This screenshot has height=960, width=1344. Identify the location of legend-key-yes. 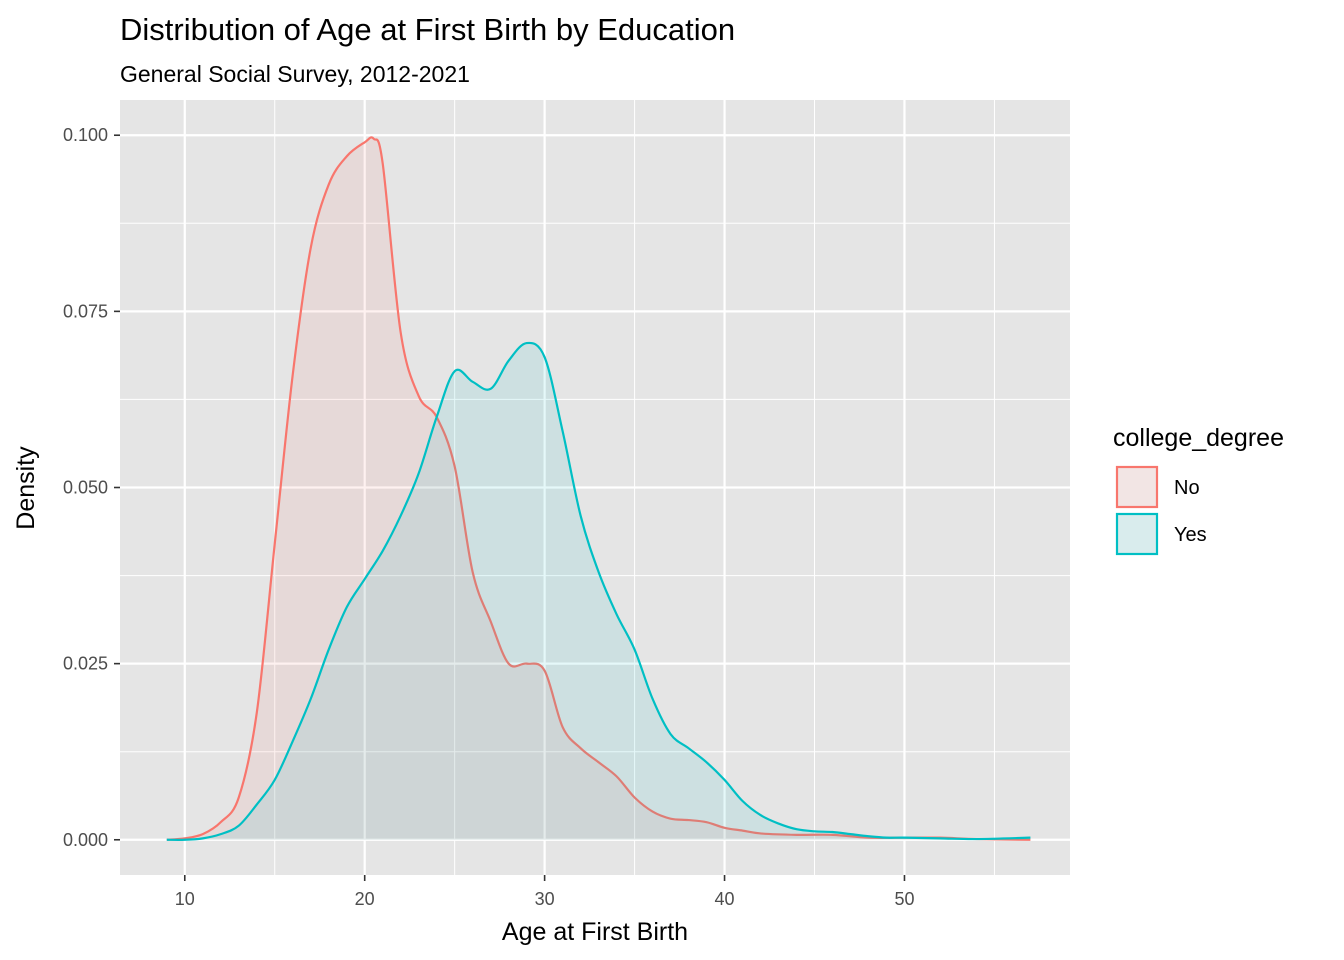
(1137, 534).